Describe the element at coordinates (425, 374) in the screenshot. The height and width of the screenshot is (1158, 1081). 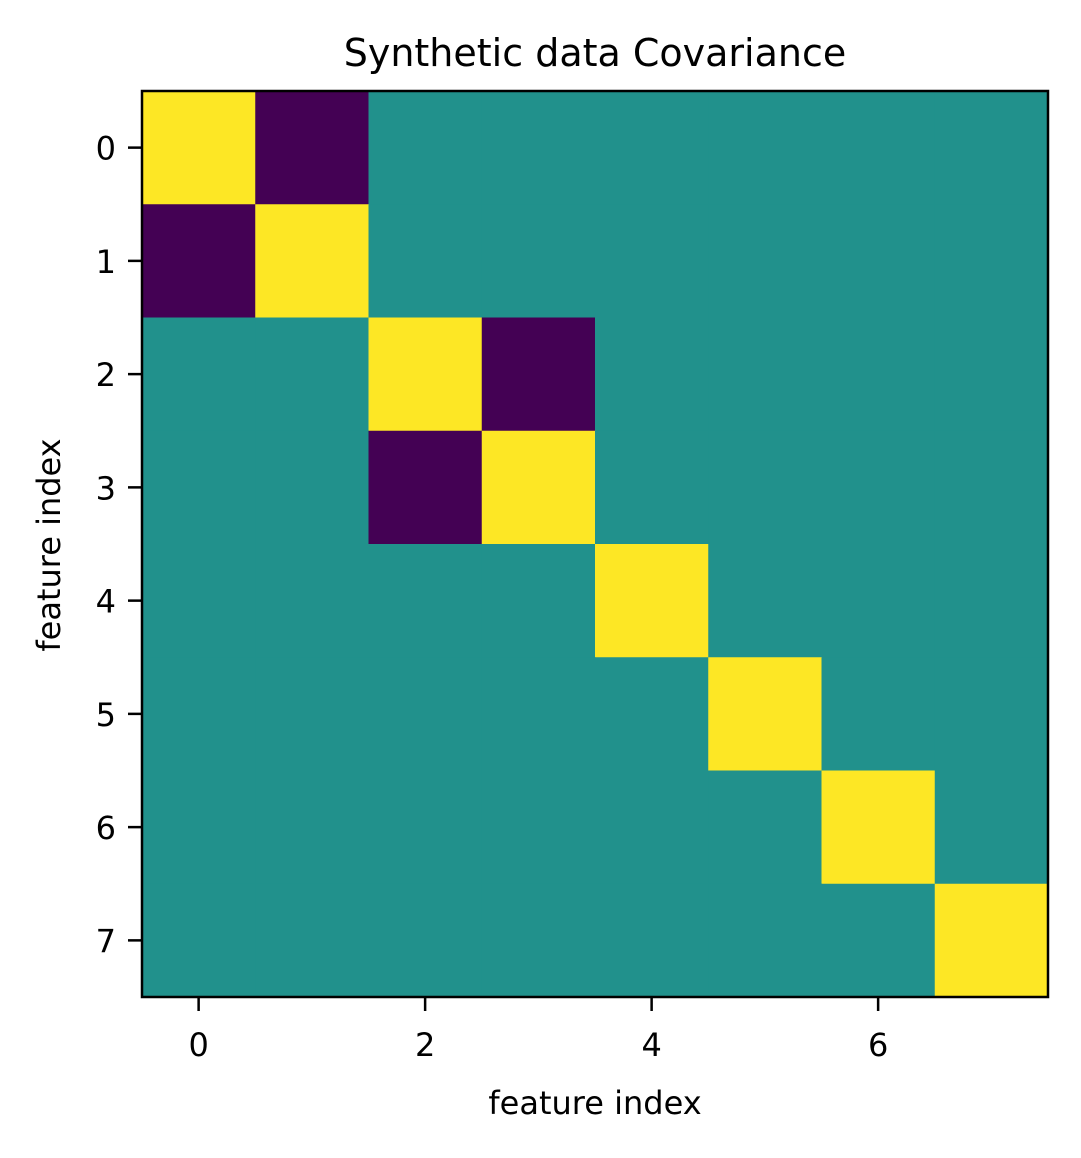
I see `heatmap-cell-r2-c2` at that location.